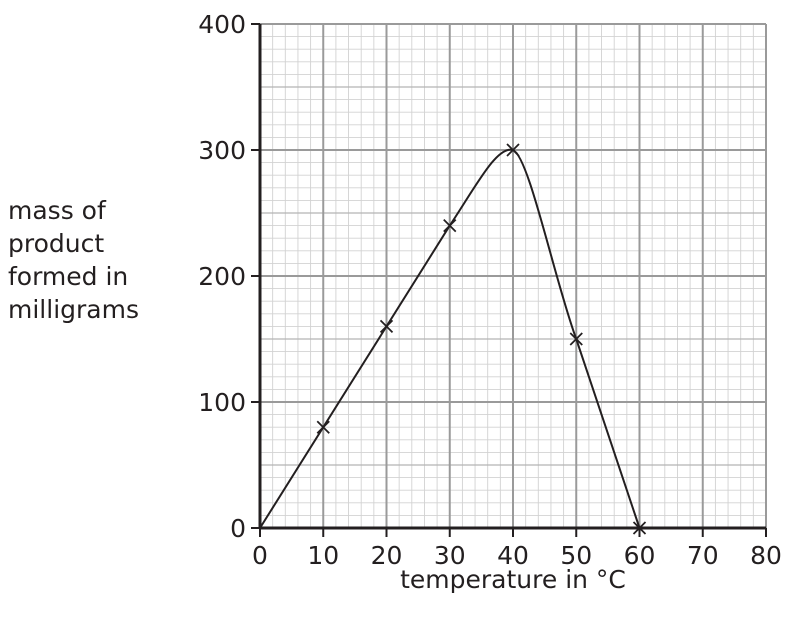 This screenshot has width=785, height=619. I want to click on y-axis-label-line-4: milligrams, so click(73, 309).